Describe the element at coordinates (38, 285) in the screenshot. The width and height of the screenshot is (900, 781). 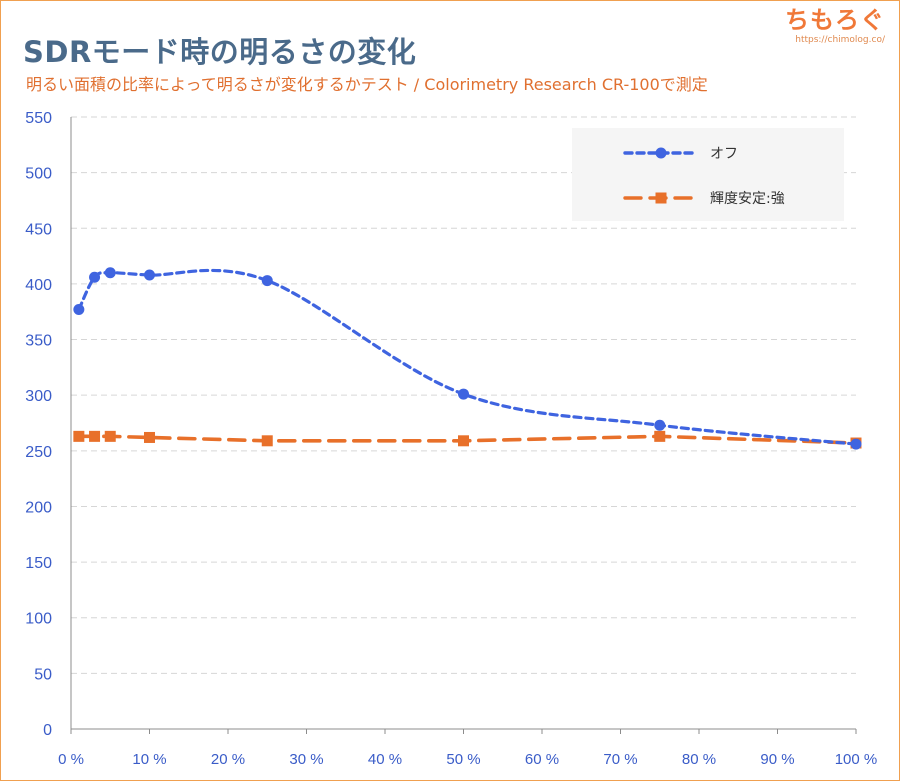
I see `y-tick-label: 400` at that location.